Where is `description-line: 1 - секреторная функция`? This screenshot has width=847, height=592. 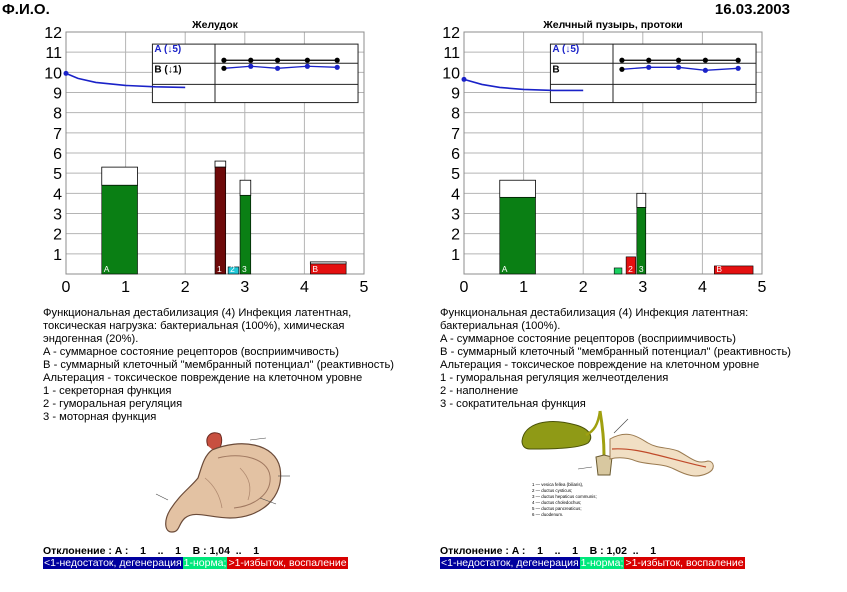
description-line: 1 - секреторная функция is located at coordinates (107, 391).